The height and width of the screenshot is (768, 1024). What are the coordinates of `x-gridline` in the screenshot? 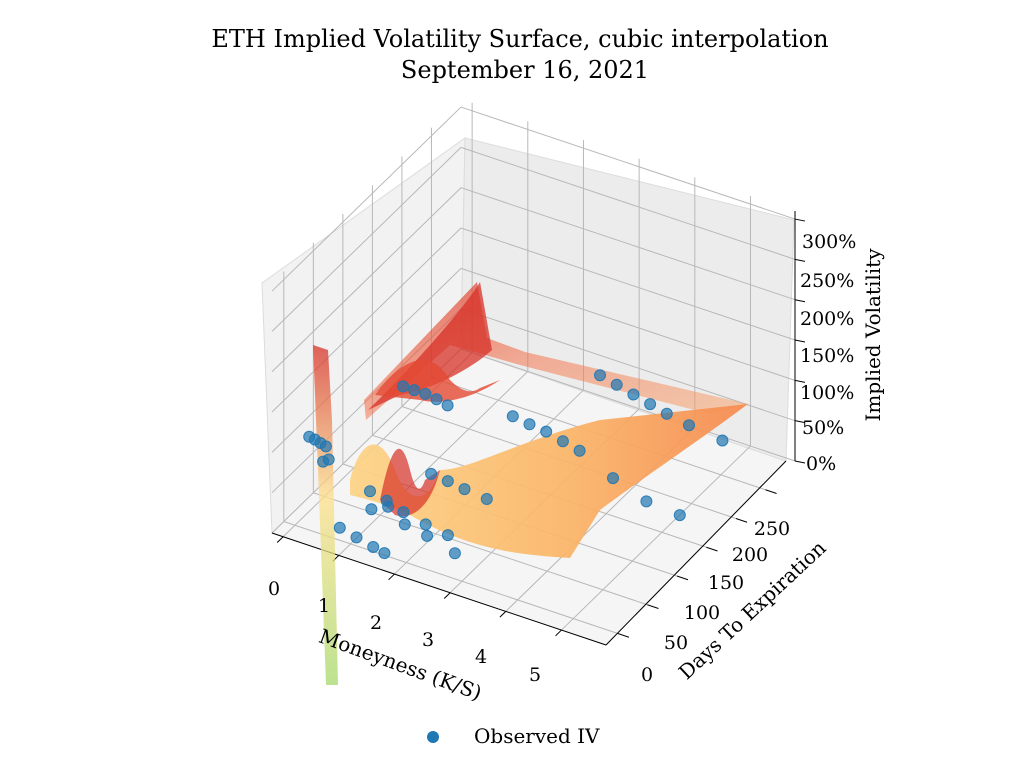 It's located at (656, 538).